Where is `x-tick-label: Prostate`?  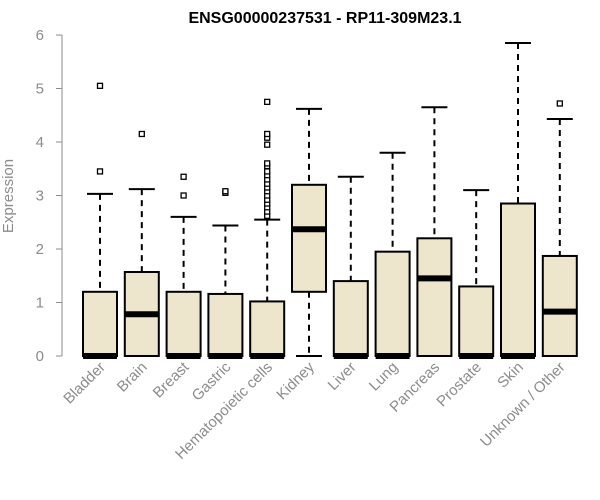
x-tick-label: Prostate is located at coordinates (459, 385).